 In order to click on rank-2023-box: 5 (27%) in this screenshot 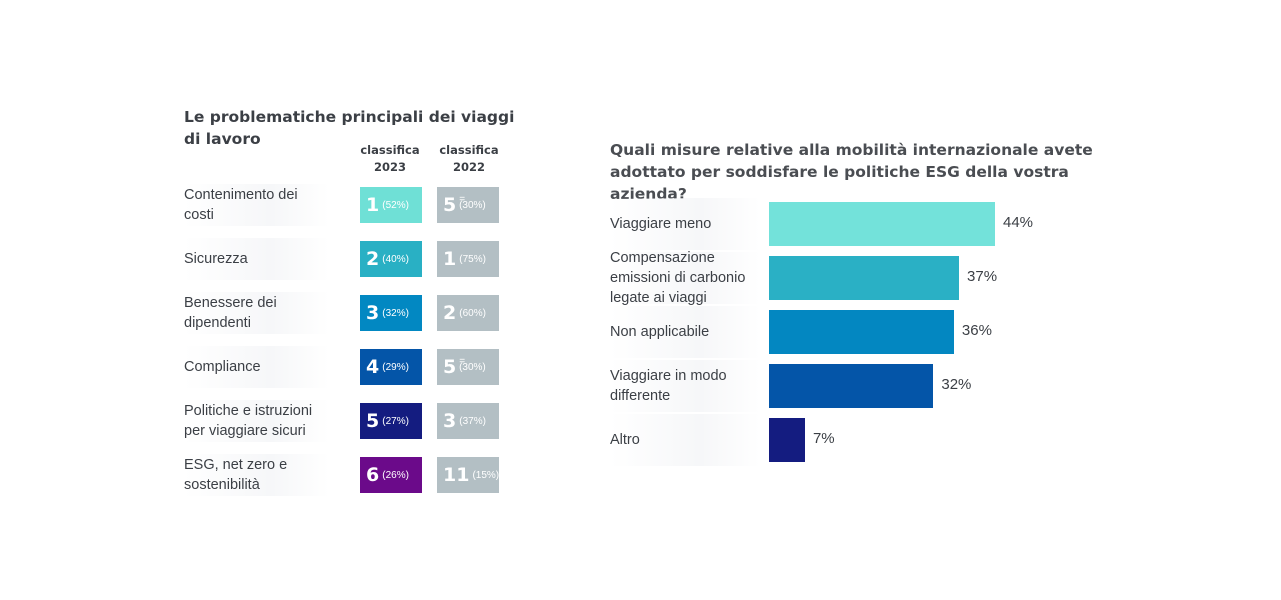, I will do `click(391, 421)`.